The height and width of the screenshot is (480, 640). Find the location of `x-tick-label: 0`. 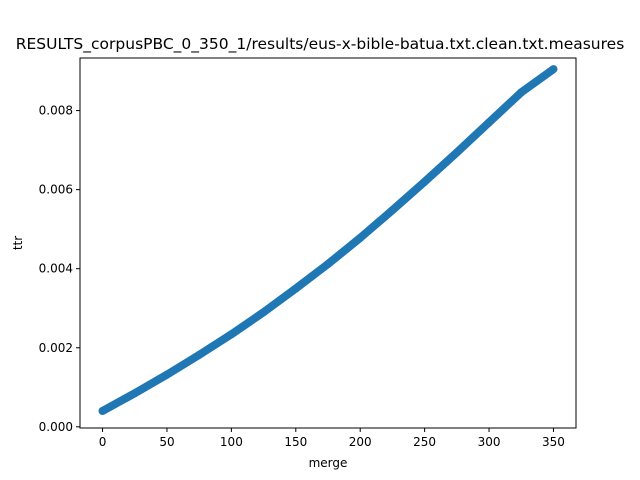

x-tick-label: 0 is located at coordinates (103, 442).